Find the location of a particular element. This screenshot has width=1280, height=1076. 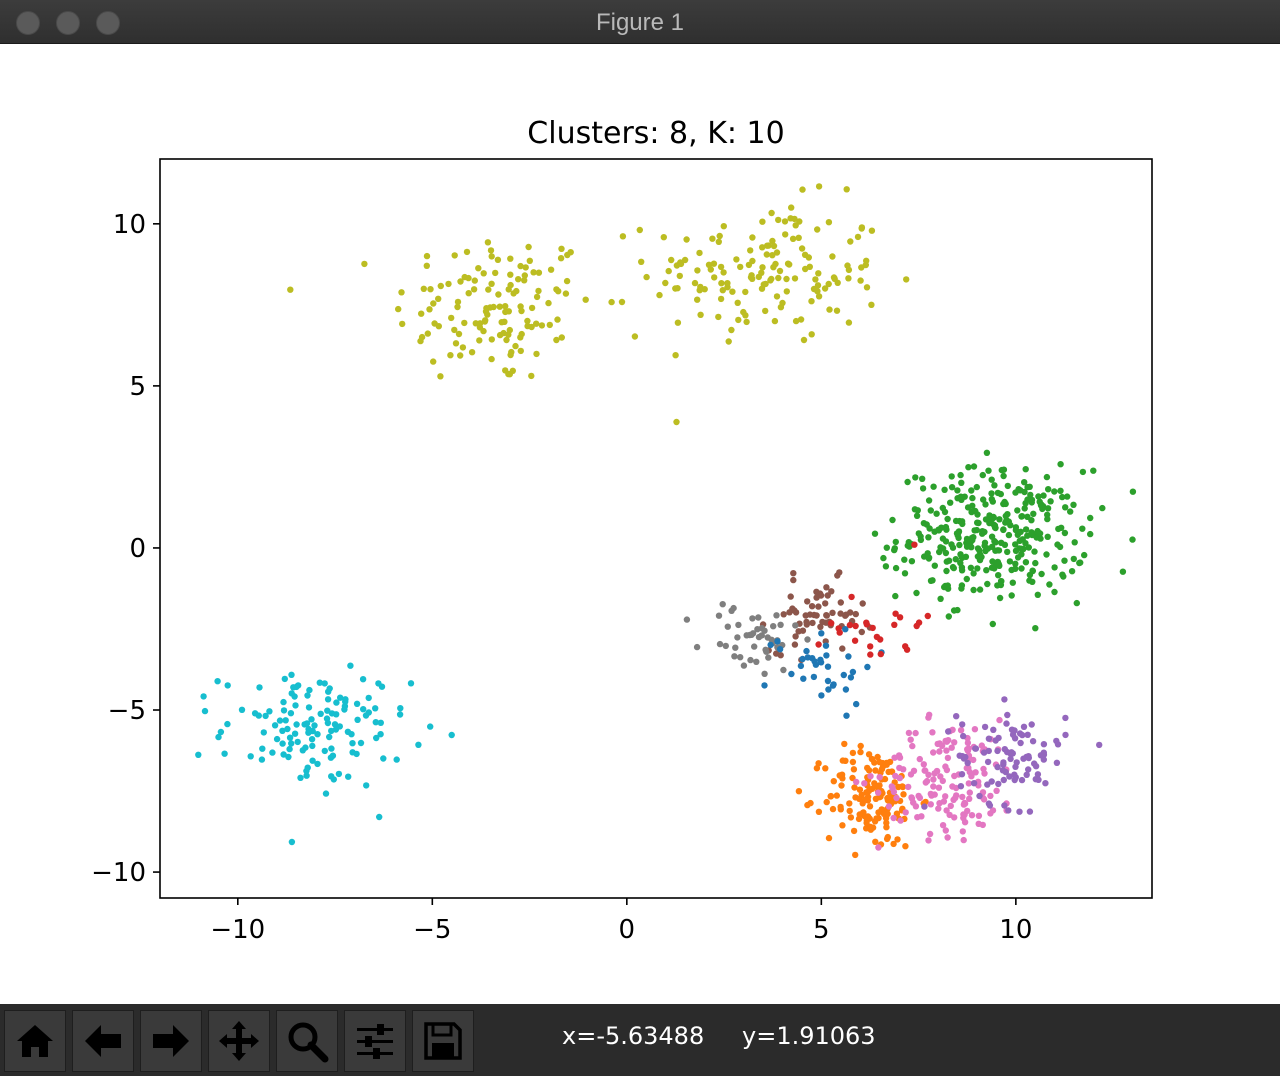

x-axis-ticks: −10 −5 0 5 10 is located at coordinates (621, 921).